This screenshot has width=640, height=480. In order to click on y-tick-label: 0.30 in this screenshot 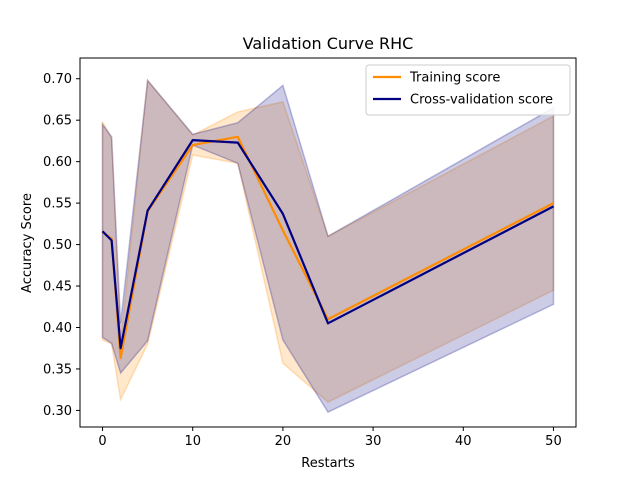, I will do `click(57, 411)`.